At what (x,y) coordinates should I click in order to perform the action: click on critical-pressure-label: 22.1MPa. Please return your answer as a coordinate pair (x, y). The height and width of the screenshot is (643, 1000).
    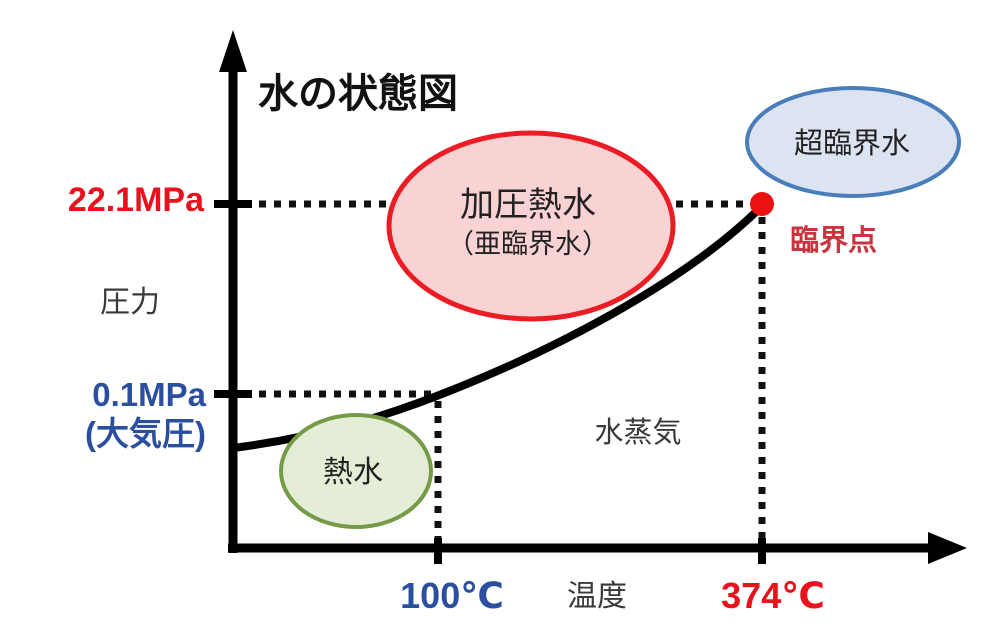
    Looking at the image, I should click on (136, 200).